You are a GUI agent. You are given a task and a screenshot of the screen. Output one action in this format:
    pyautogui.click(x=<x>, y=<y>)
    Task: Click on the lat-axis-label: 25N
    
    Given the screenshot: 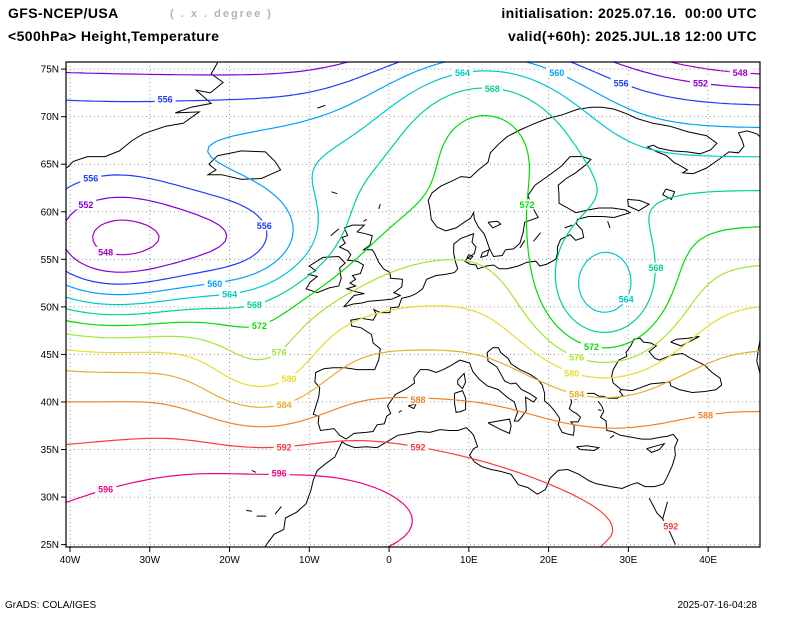 What is the action you would take?
    pyautogui.click(x=50, y=545)
    